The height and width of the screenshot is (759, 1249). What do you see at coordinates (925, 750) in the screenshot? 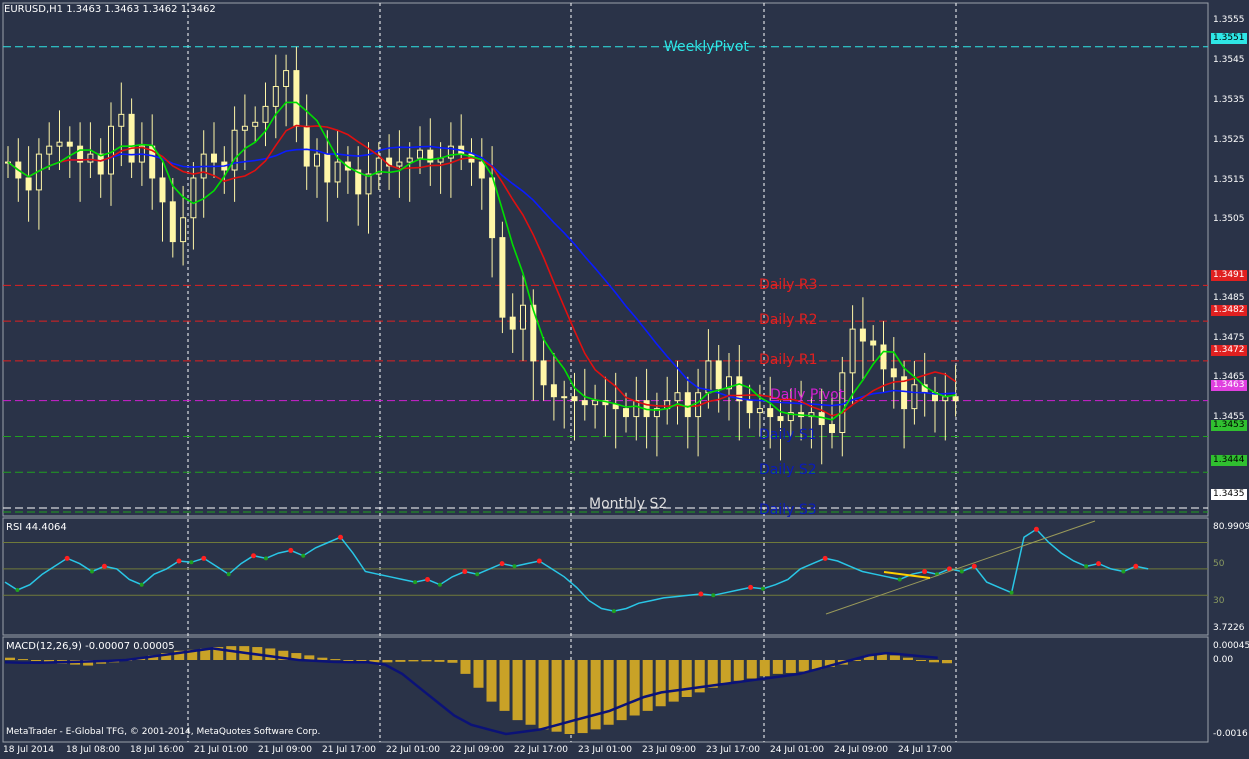
I see `x-tick: 24 Jul 17:00` at bounding box center [925, 750].